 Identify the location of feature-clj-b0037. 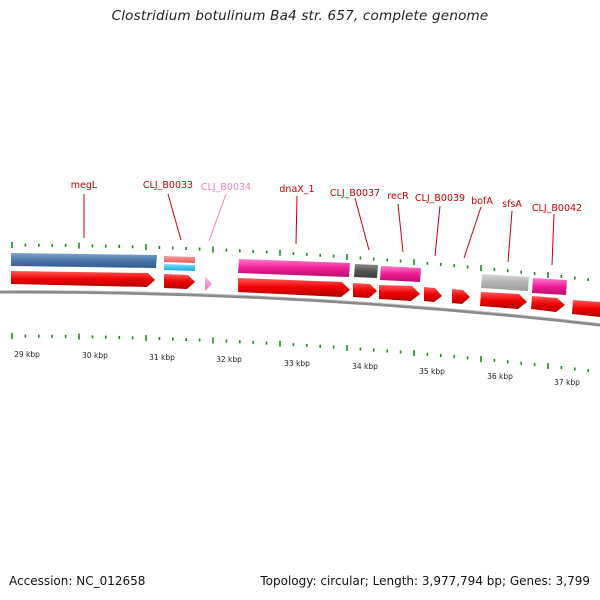
(366, 271).